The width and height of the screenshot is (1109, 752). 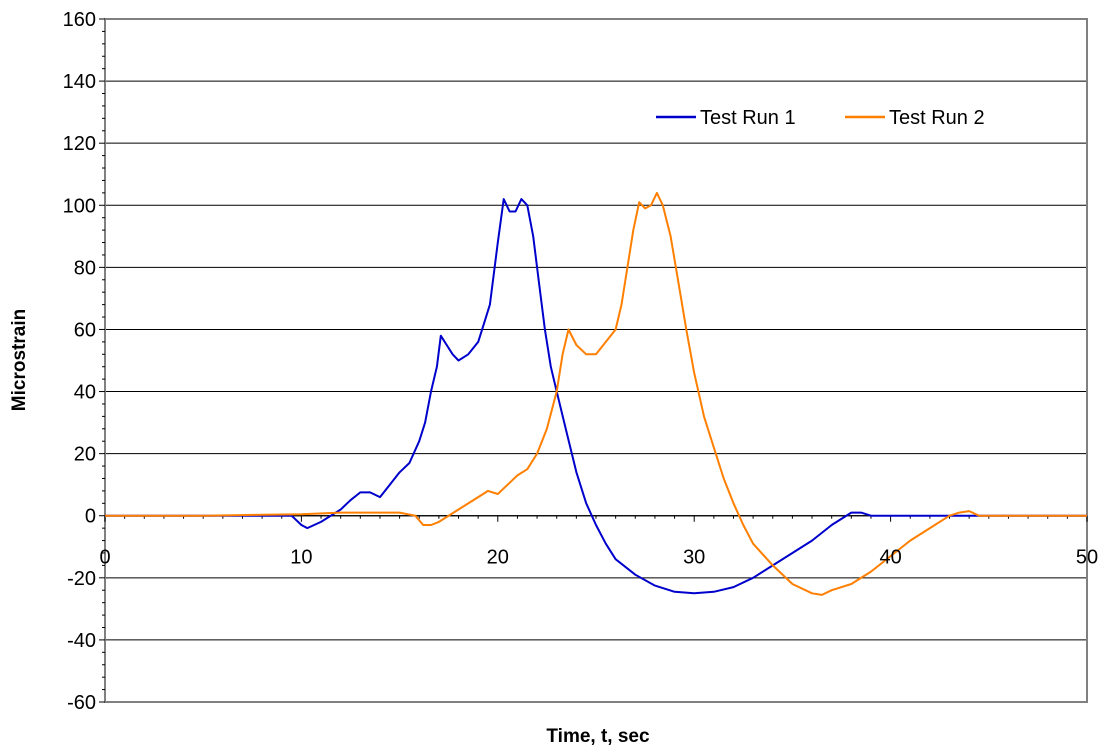 I want to click on y-tick-label: 60, so click(x=85, y=330).